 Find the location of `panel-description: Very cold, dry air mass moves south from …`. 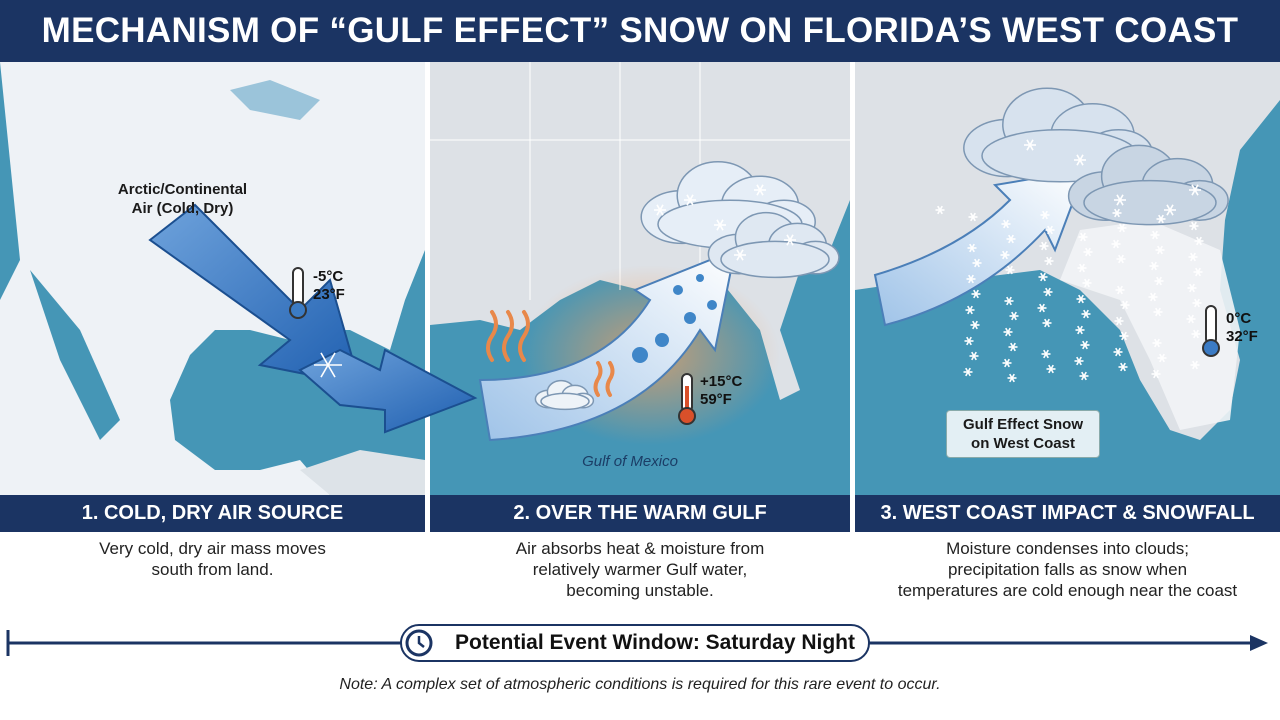

panel-description: Very cold, dry air mass moves south from … is located at coordinates (212, 559).